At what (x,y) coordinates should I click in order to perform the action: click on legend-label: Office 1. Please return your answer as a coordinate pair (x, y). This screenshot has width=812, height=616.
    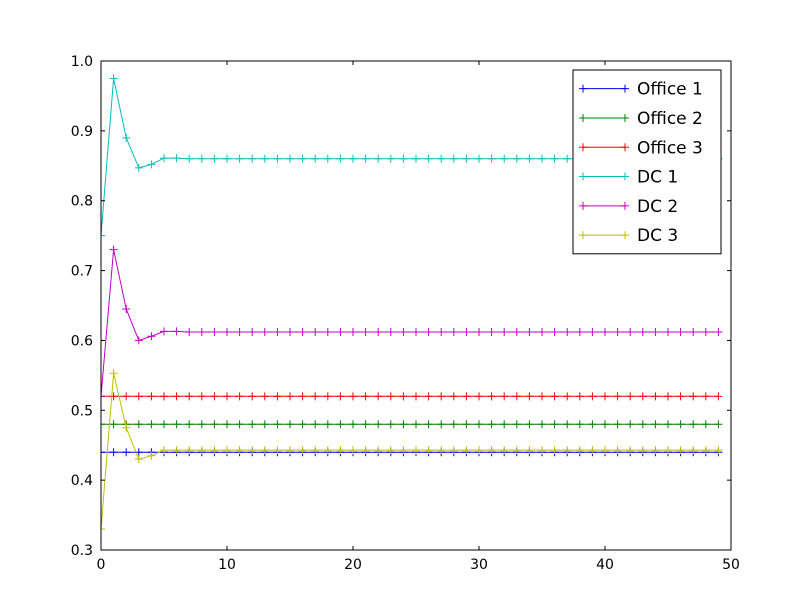
    Looking at the image, I should click on (670, 90).